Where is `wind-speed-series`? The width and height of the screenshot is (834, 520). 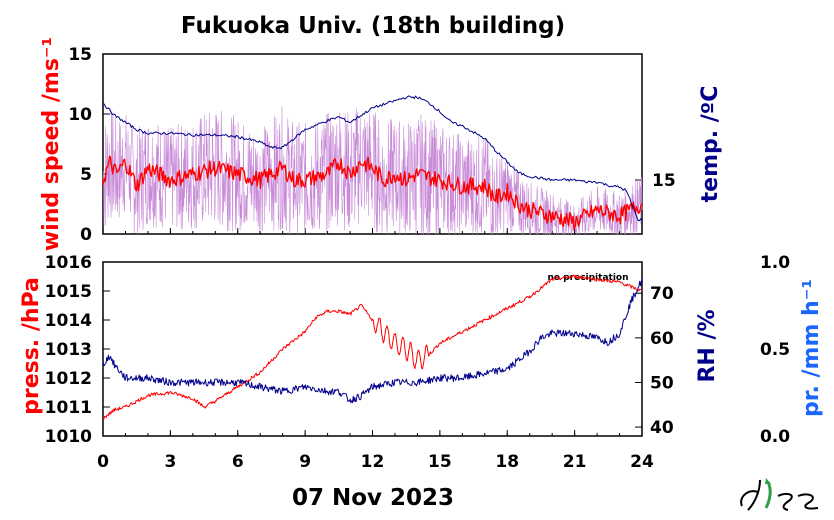
wind-speed-series is located at coordinates (372, 192).